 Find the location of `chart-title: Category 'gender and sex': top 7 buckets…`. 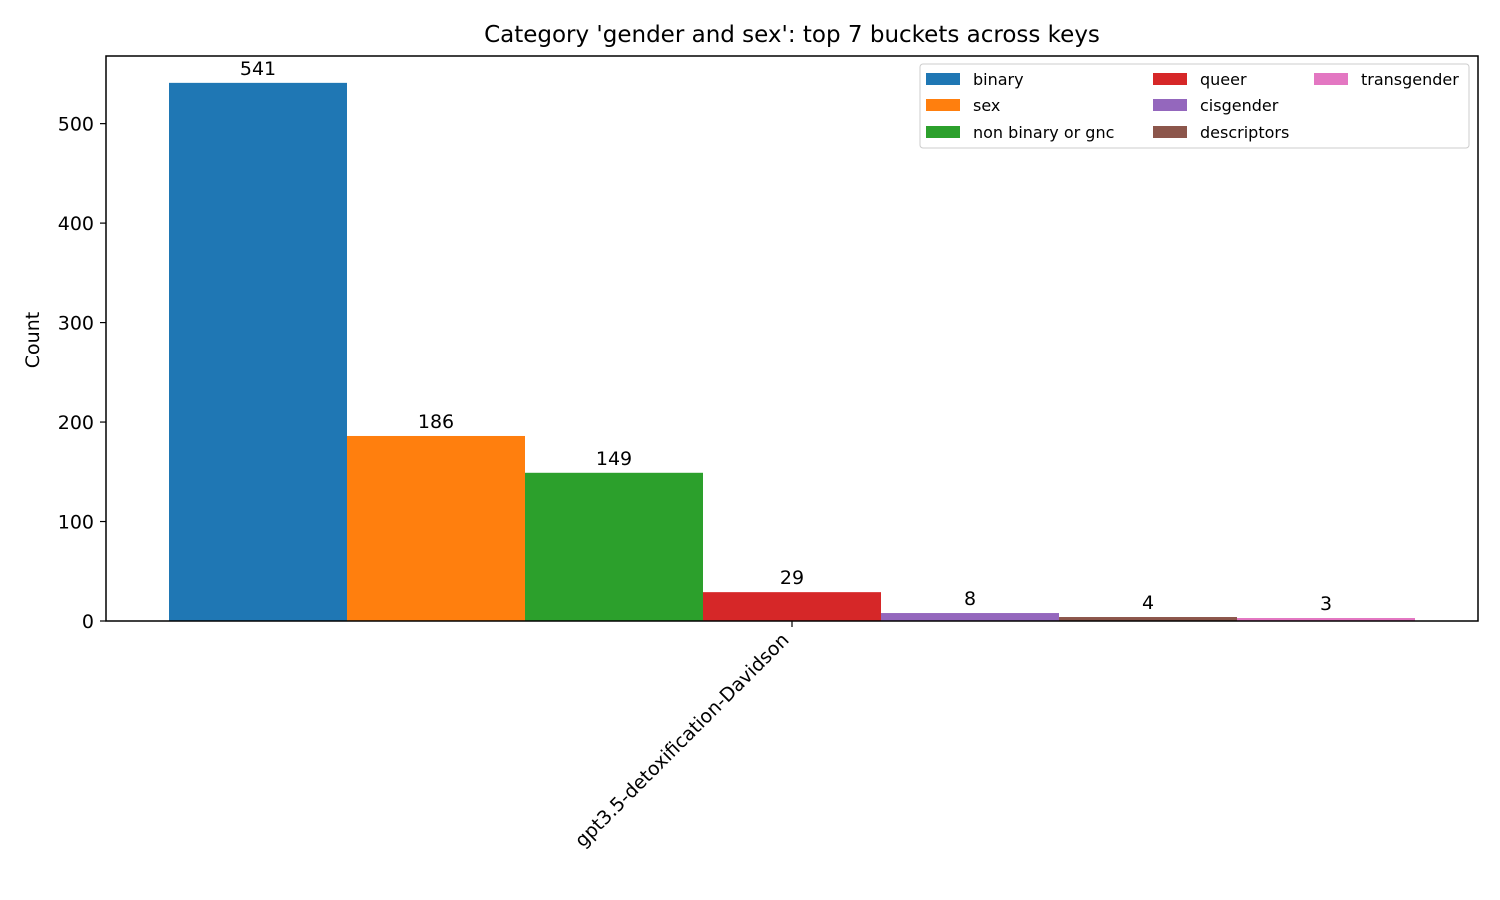

chart-title: Category 'gender and sex': top 7 buckets… is located at coordinates (792, 35).